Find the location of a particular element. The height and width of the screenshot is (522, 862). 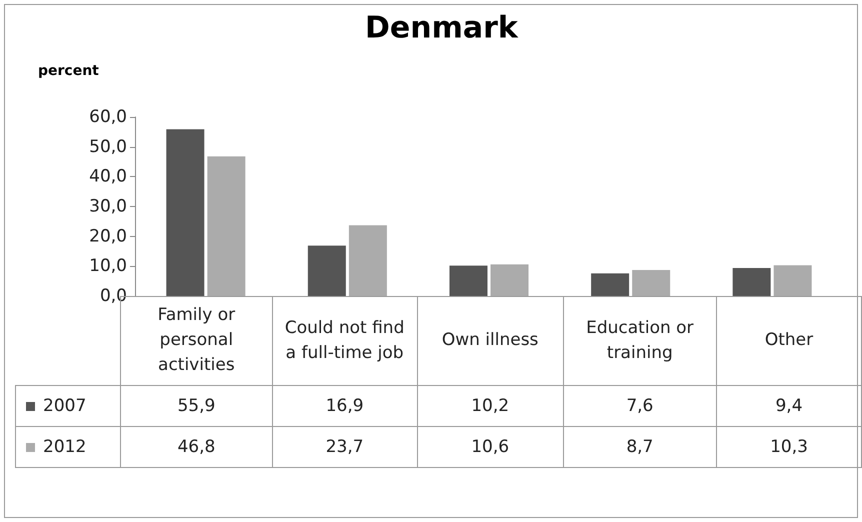

x-tick-label: Other is located at coordinates (789, 340).